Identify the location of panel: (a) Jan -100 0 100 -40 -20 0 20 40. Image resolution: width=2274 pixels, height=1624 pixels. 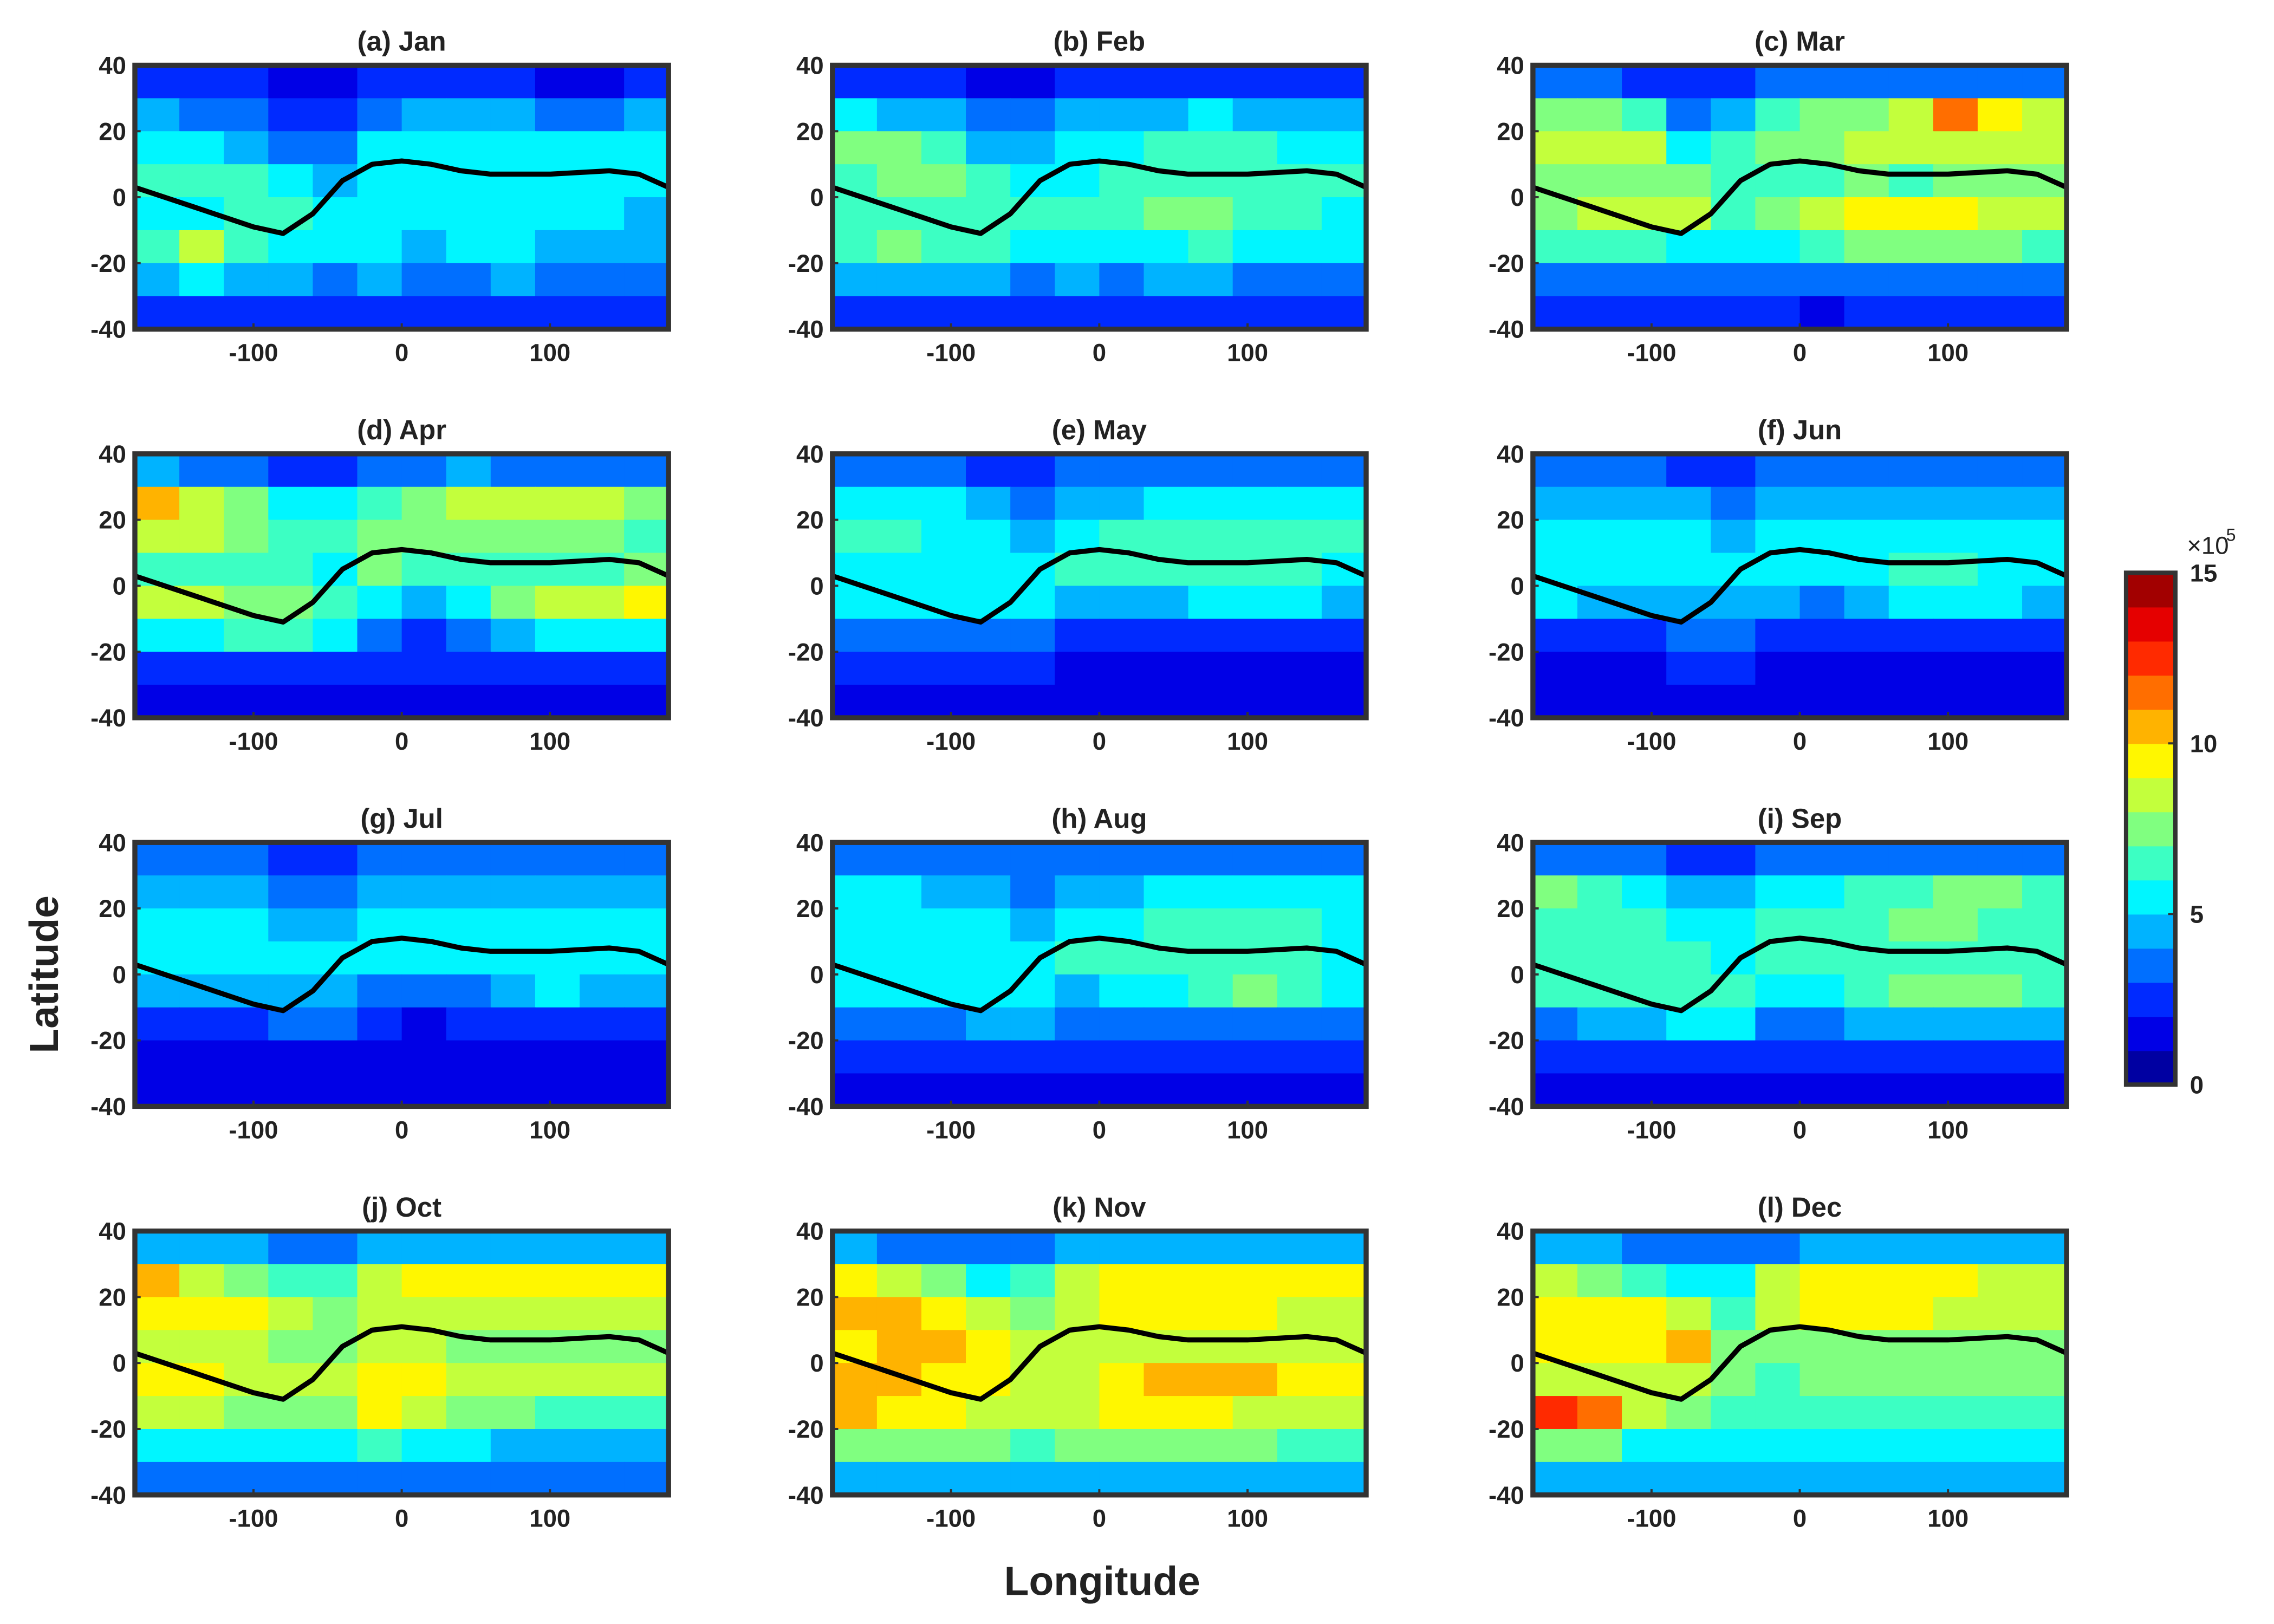
(380, 196).